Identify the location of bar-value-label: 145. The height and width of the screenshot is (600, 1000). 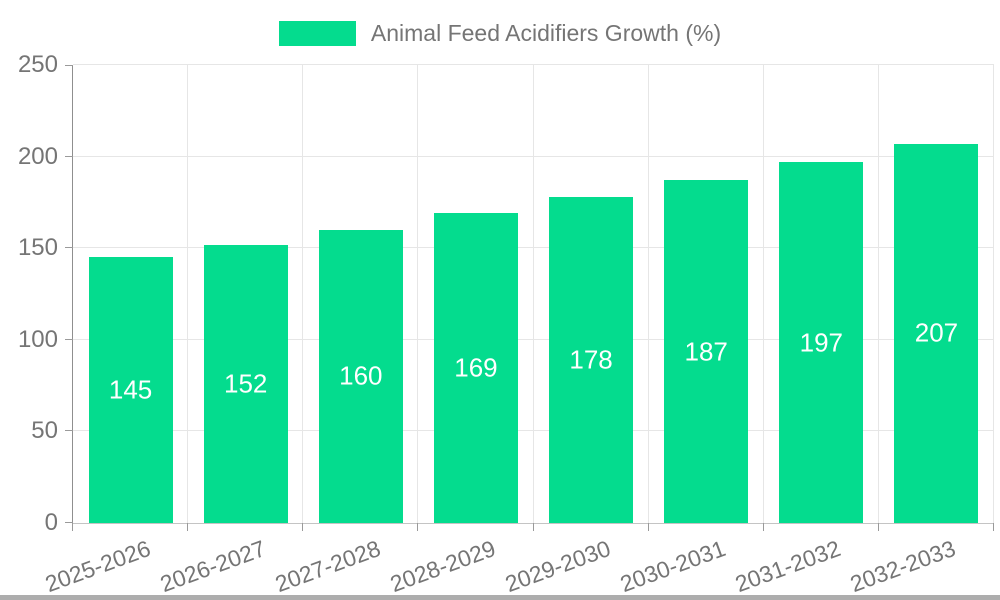
(130, 389).